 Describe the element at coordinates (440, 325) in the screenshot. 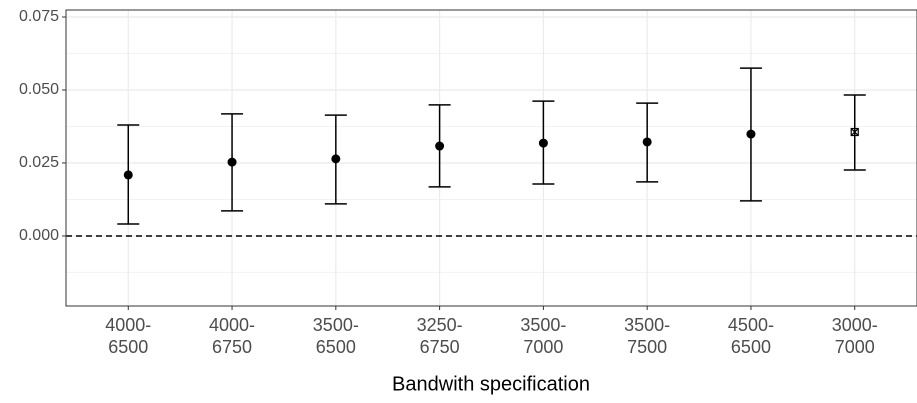

I see `x-tick-label: 3250-` at that location.